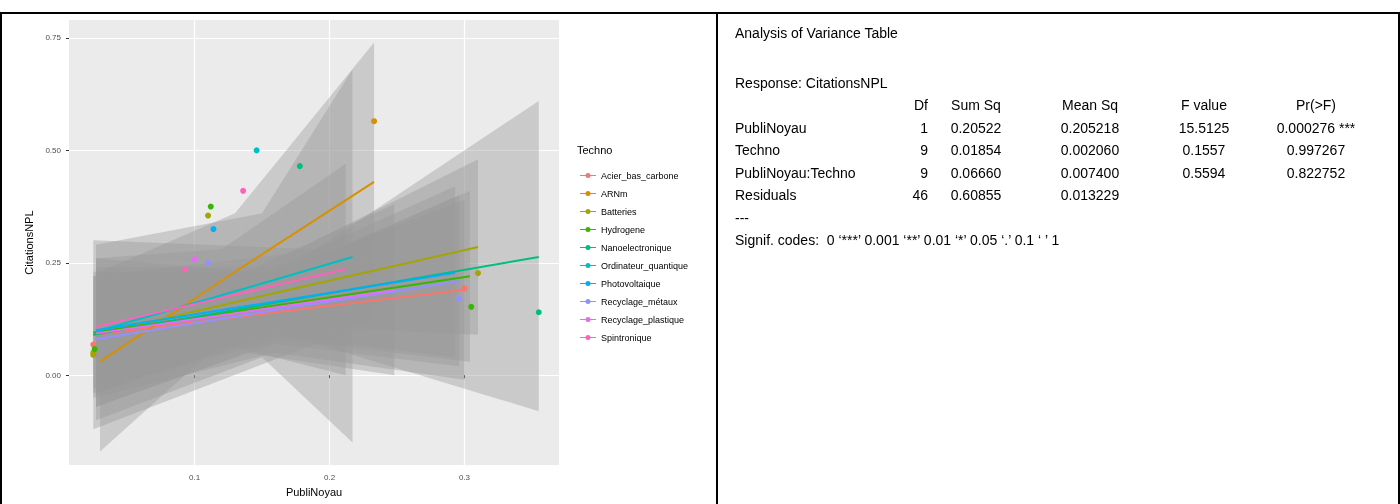 The height and width of the screenshot is (504, 1400). I want to click on legend-label: Hydrogene, so click(623, 229).